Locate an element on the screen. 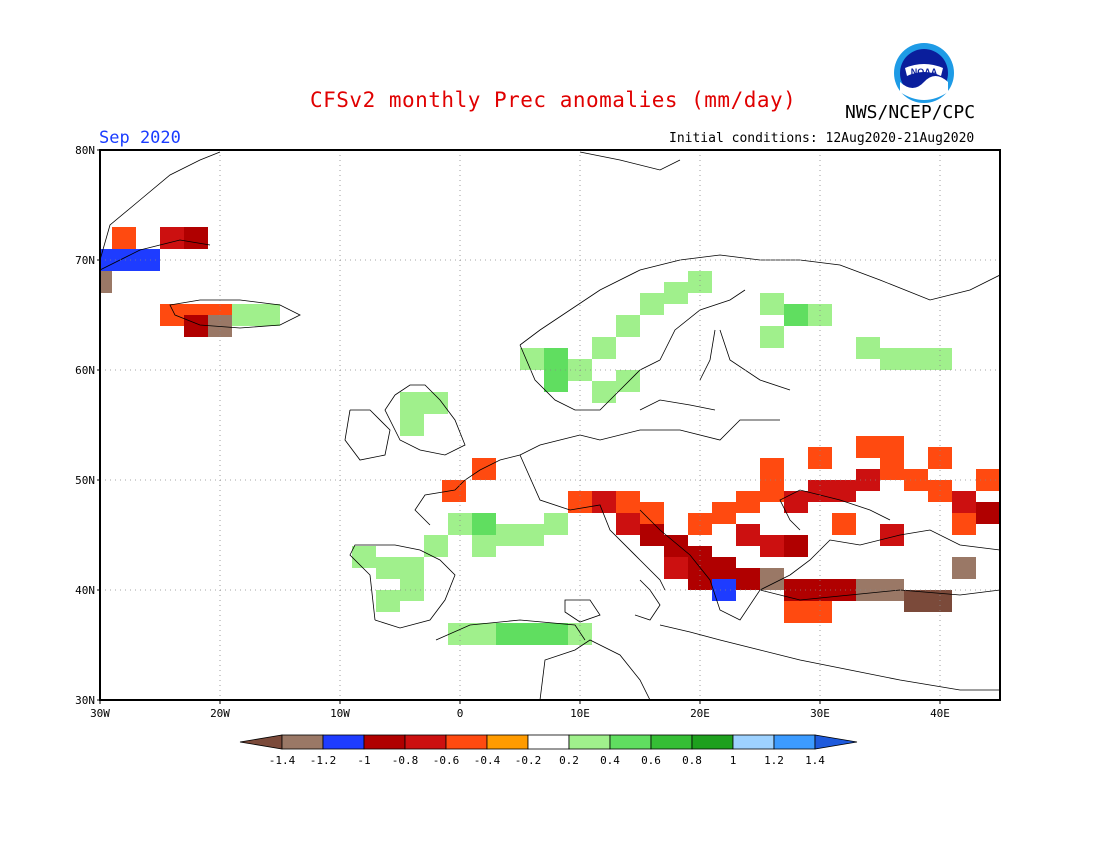  colorbar-tick-label: 0.8 is located at coordinates (692, 760).